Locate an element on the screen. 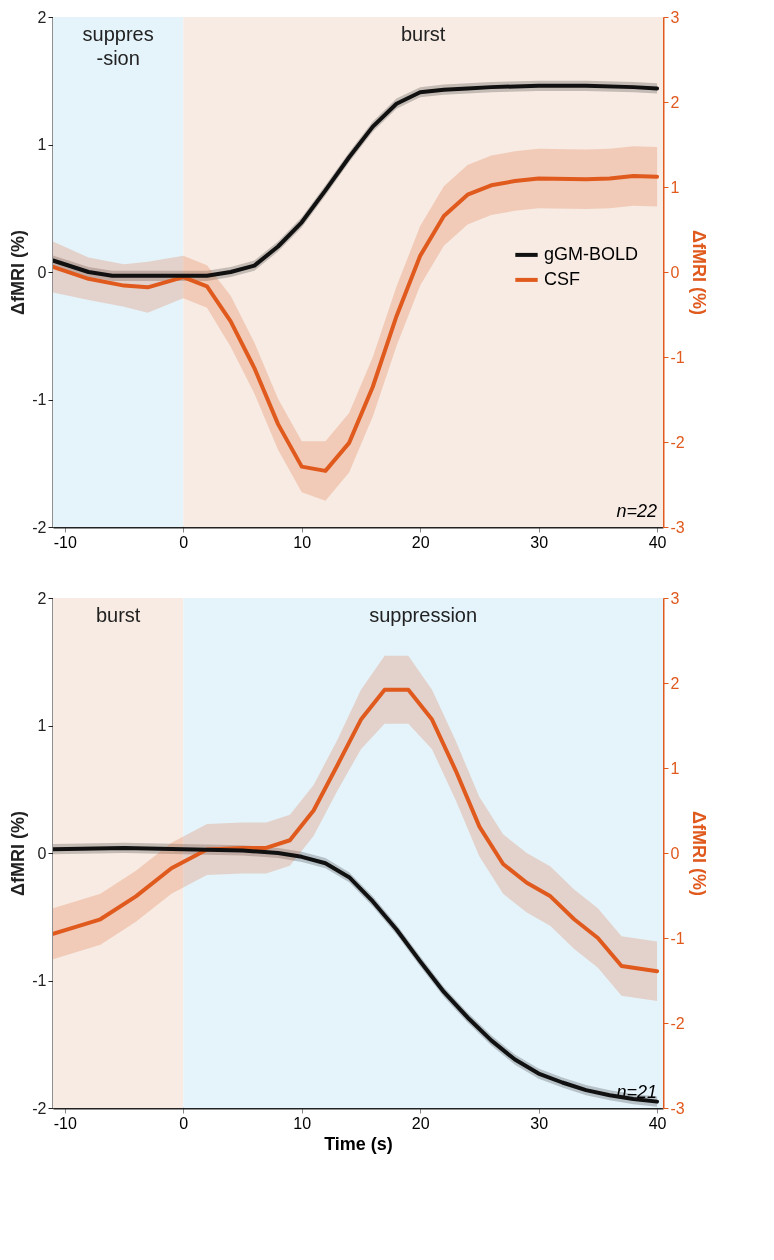 This screenshot has width=774, height=1260. legend-label: CSF is located at coordinates (562, 278).